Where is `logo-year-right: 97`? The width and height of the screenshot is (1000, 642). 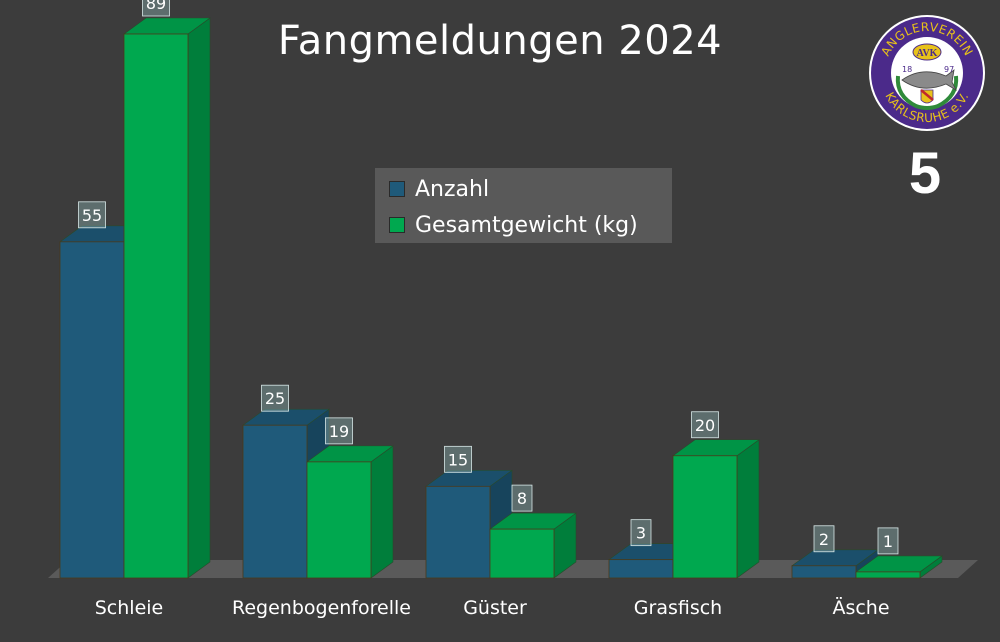 logo-year-right: 97 is located at coordinates (949, 69).